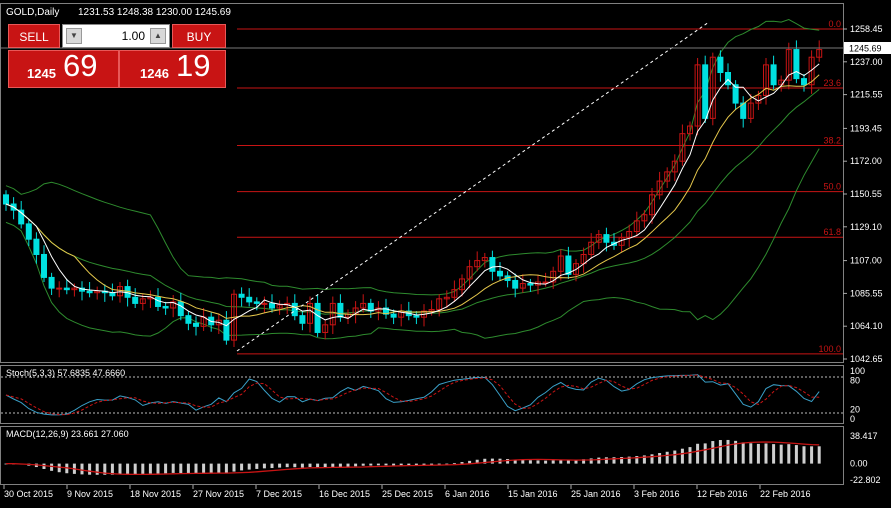  I want to click on lot-increase-arrow-icon: ▲, so click(158, 36).